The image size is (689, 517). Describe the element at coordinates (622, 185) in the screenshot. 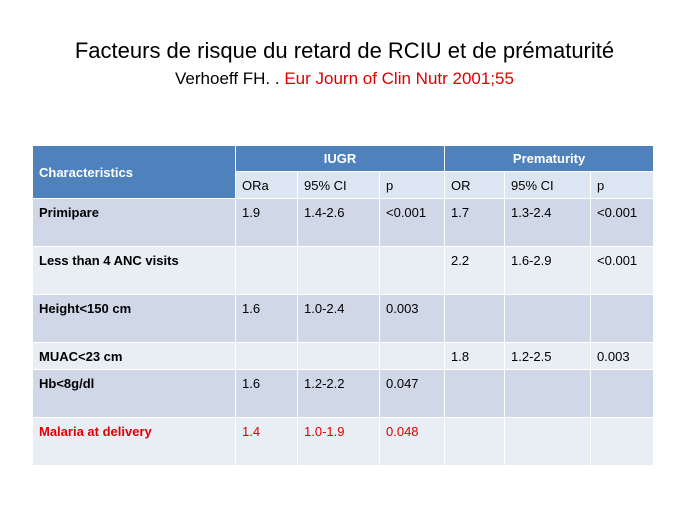

I see `subheader-prem-p: p` at that location.